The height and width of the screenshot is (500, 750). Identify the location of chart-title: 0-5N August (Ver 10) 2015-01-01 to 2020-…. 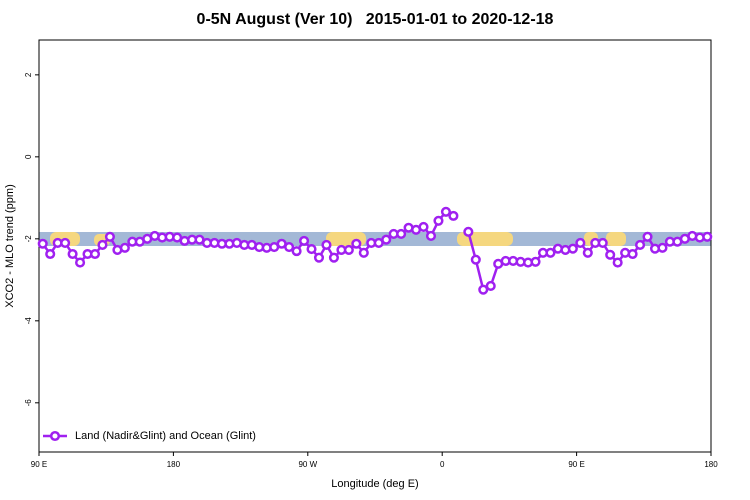
(375, 19).